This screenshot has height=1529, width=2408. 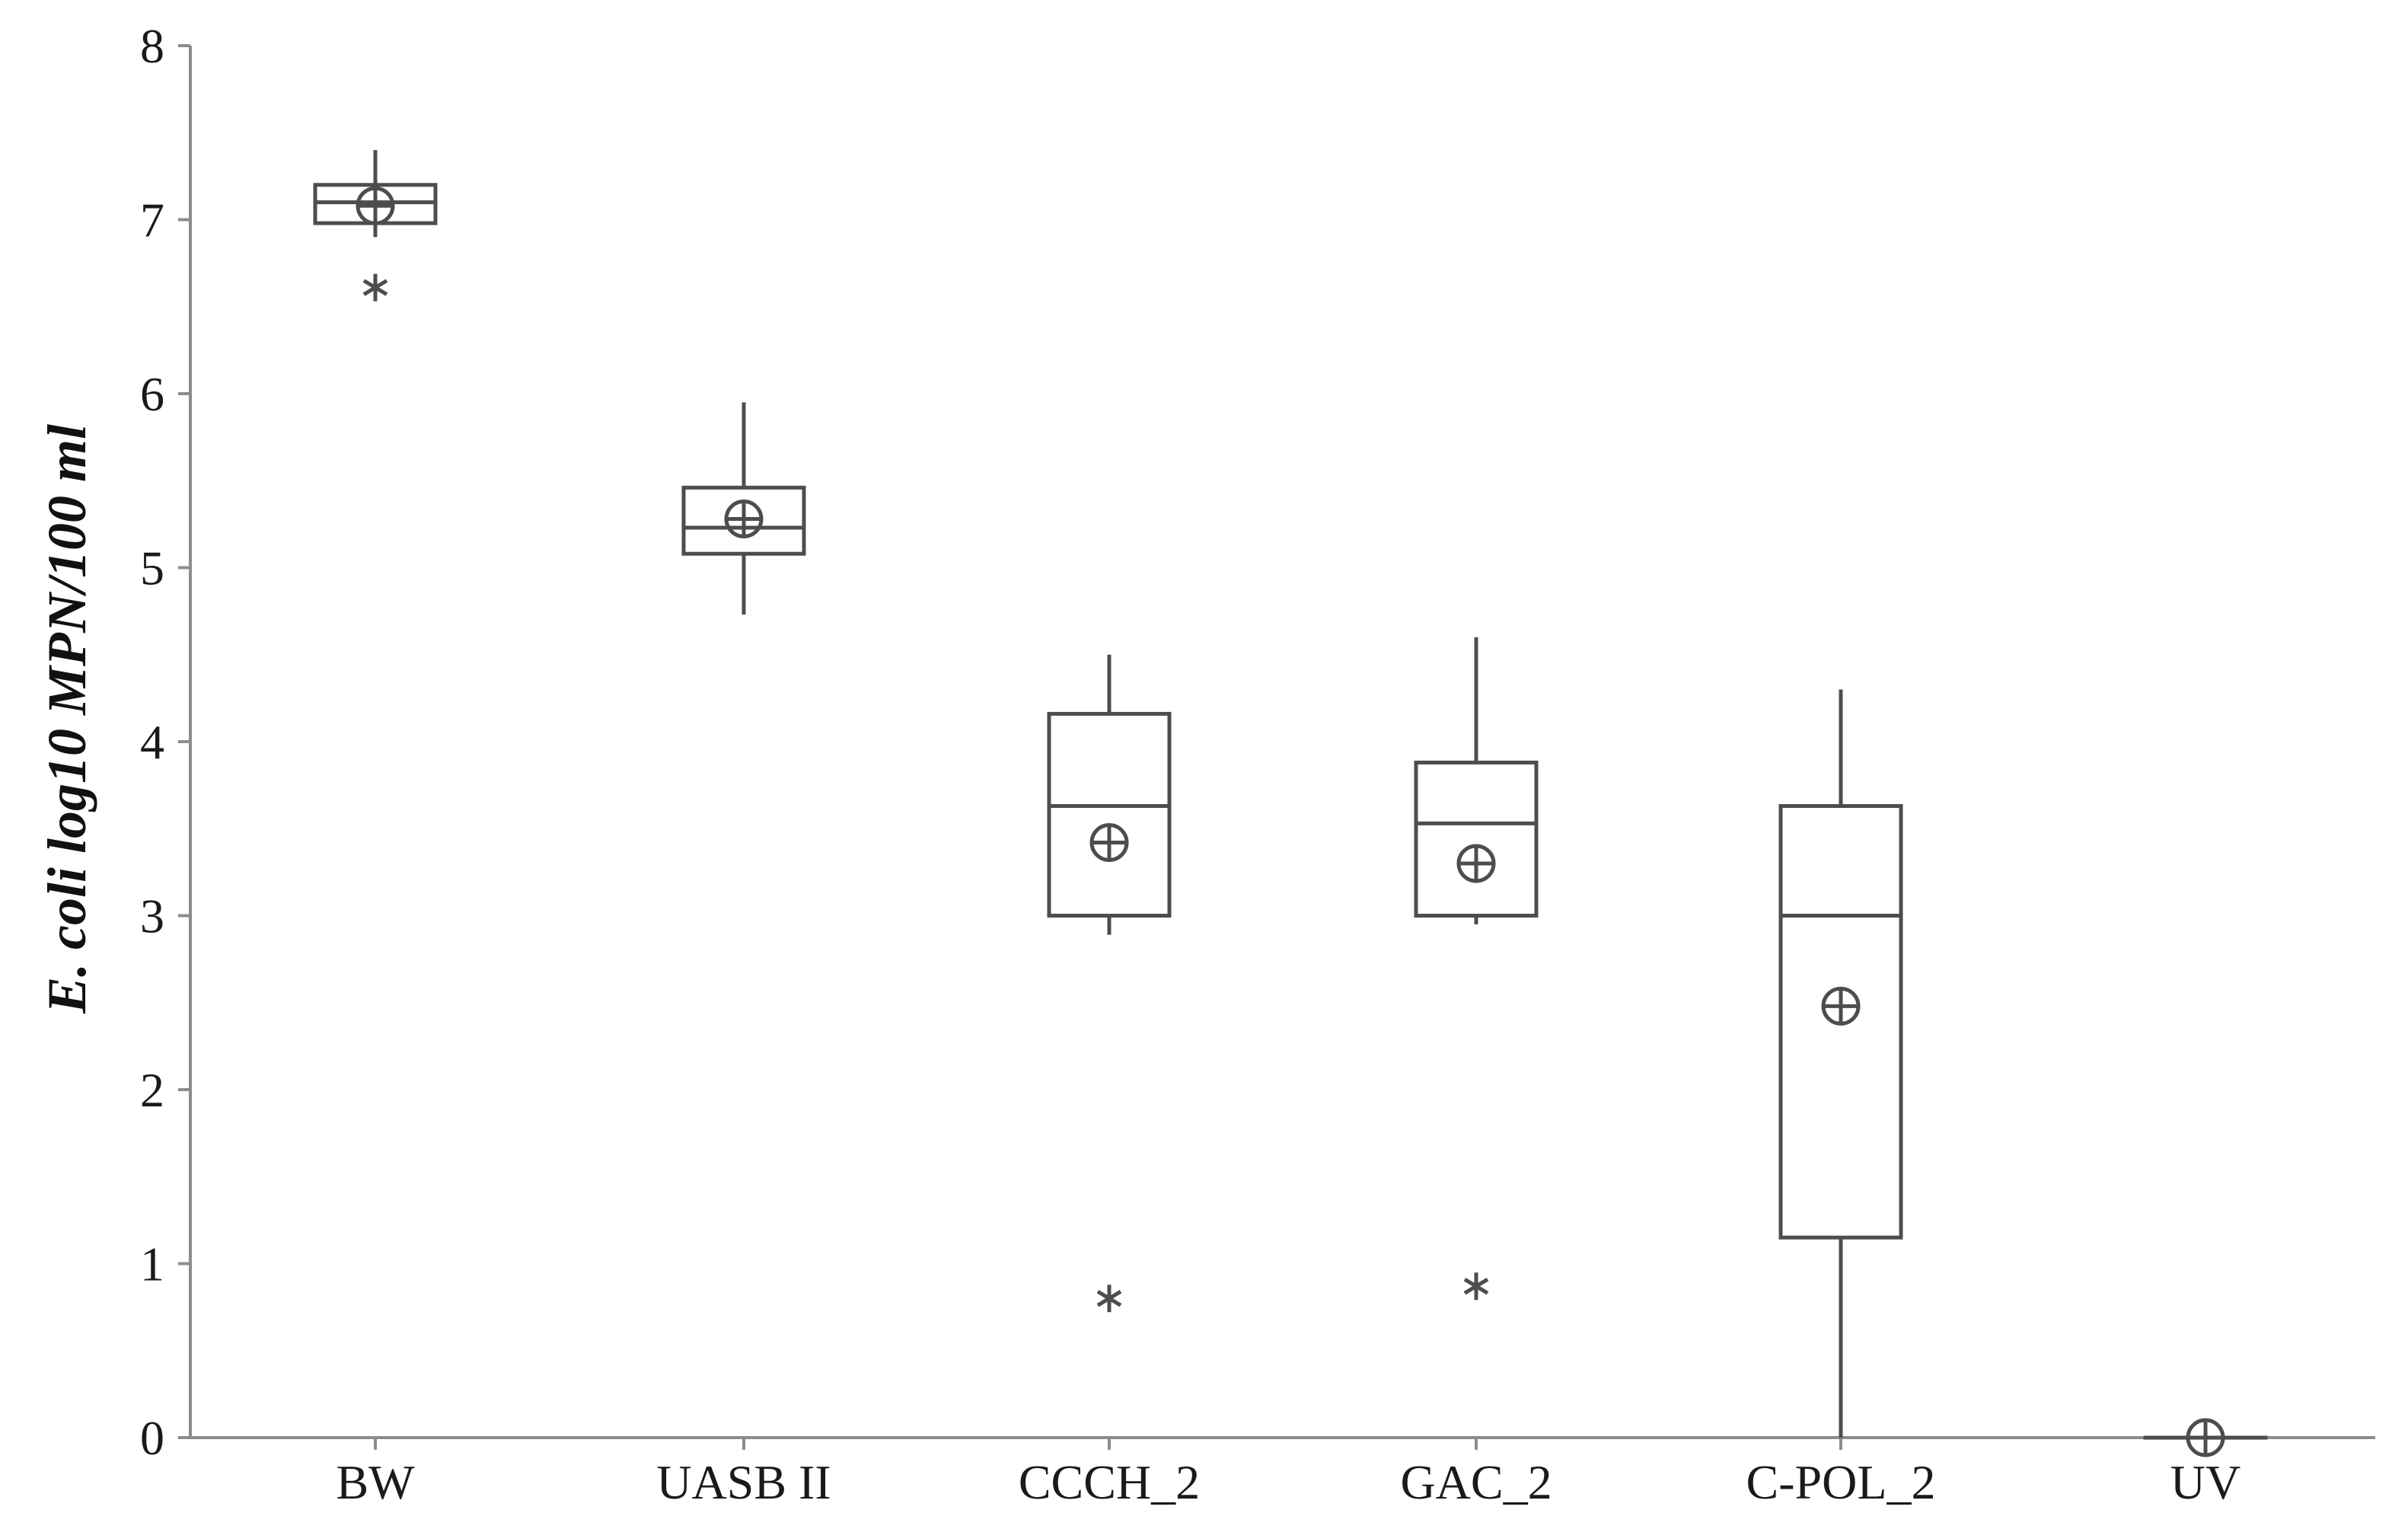 I want to click on x-tick-label: BW, so click(x=375, y=1482).